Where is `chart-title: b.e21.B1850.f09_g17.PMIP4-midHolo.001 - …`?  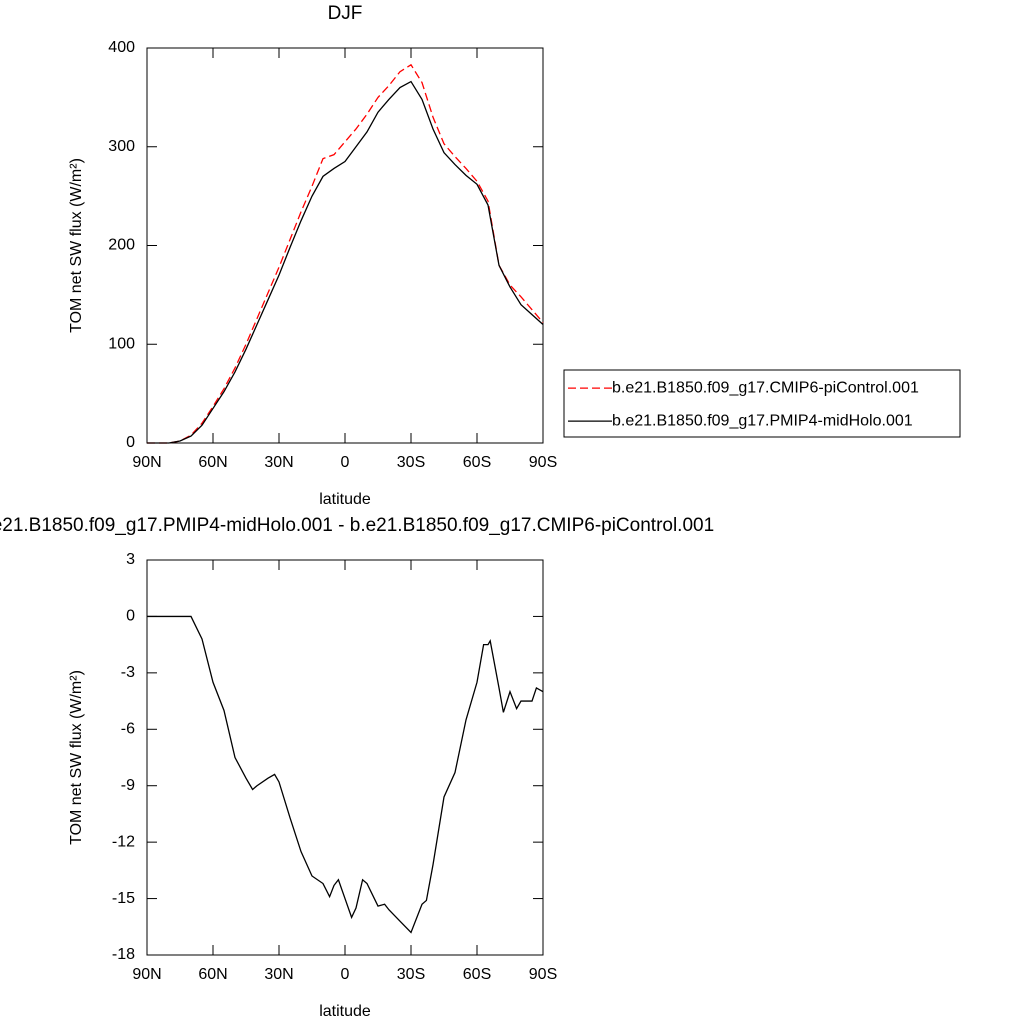
chart-title: b.e21.B1850.f09_g17.PMIP4-midHolo.001 - … is located at coordinates (357, 525).